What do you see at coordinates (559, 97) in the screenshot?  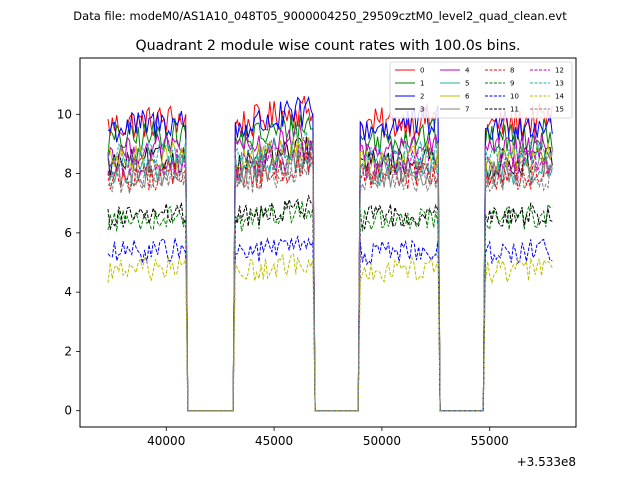 I see `legend-label-14: 14` at bounding box center [559, 97].